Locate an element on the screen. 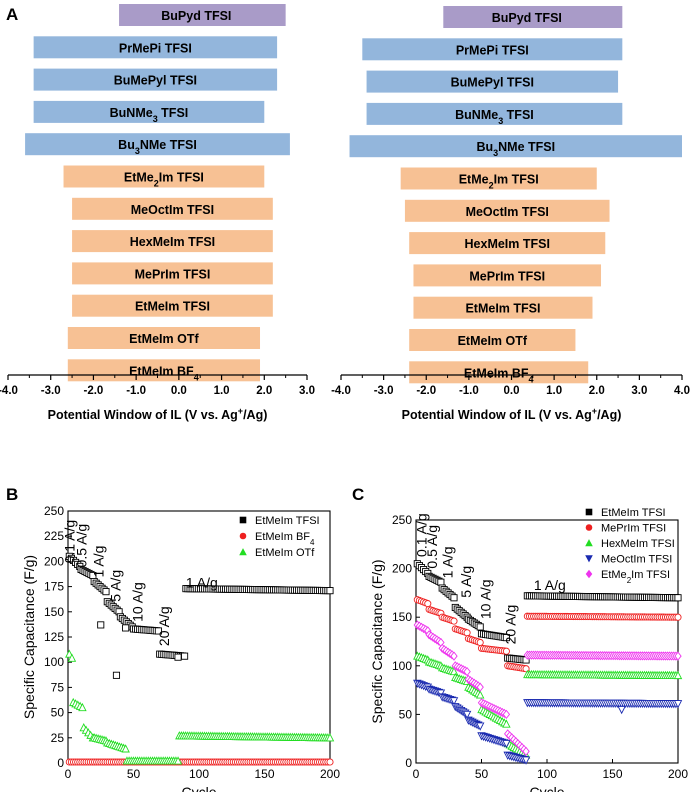 The height and width of the screenshot is (792, 692). bar-label-bunme3-tfsi: BuNMe3 TFSI is located at coordinates (494, 117).